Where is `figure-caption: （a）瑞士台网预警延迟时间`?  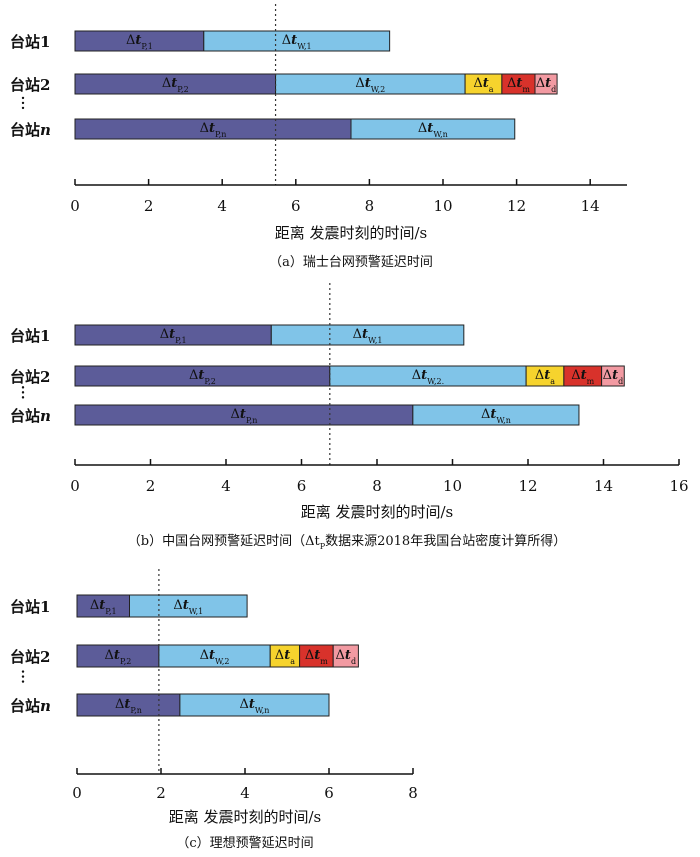 figure-caption: （a）瑞士台网预警延迟时间 is located at coordinates (351, 262).